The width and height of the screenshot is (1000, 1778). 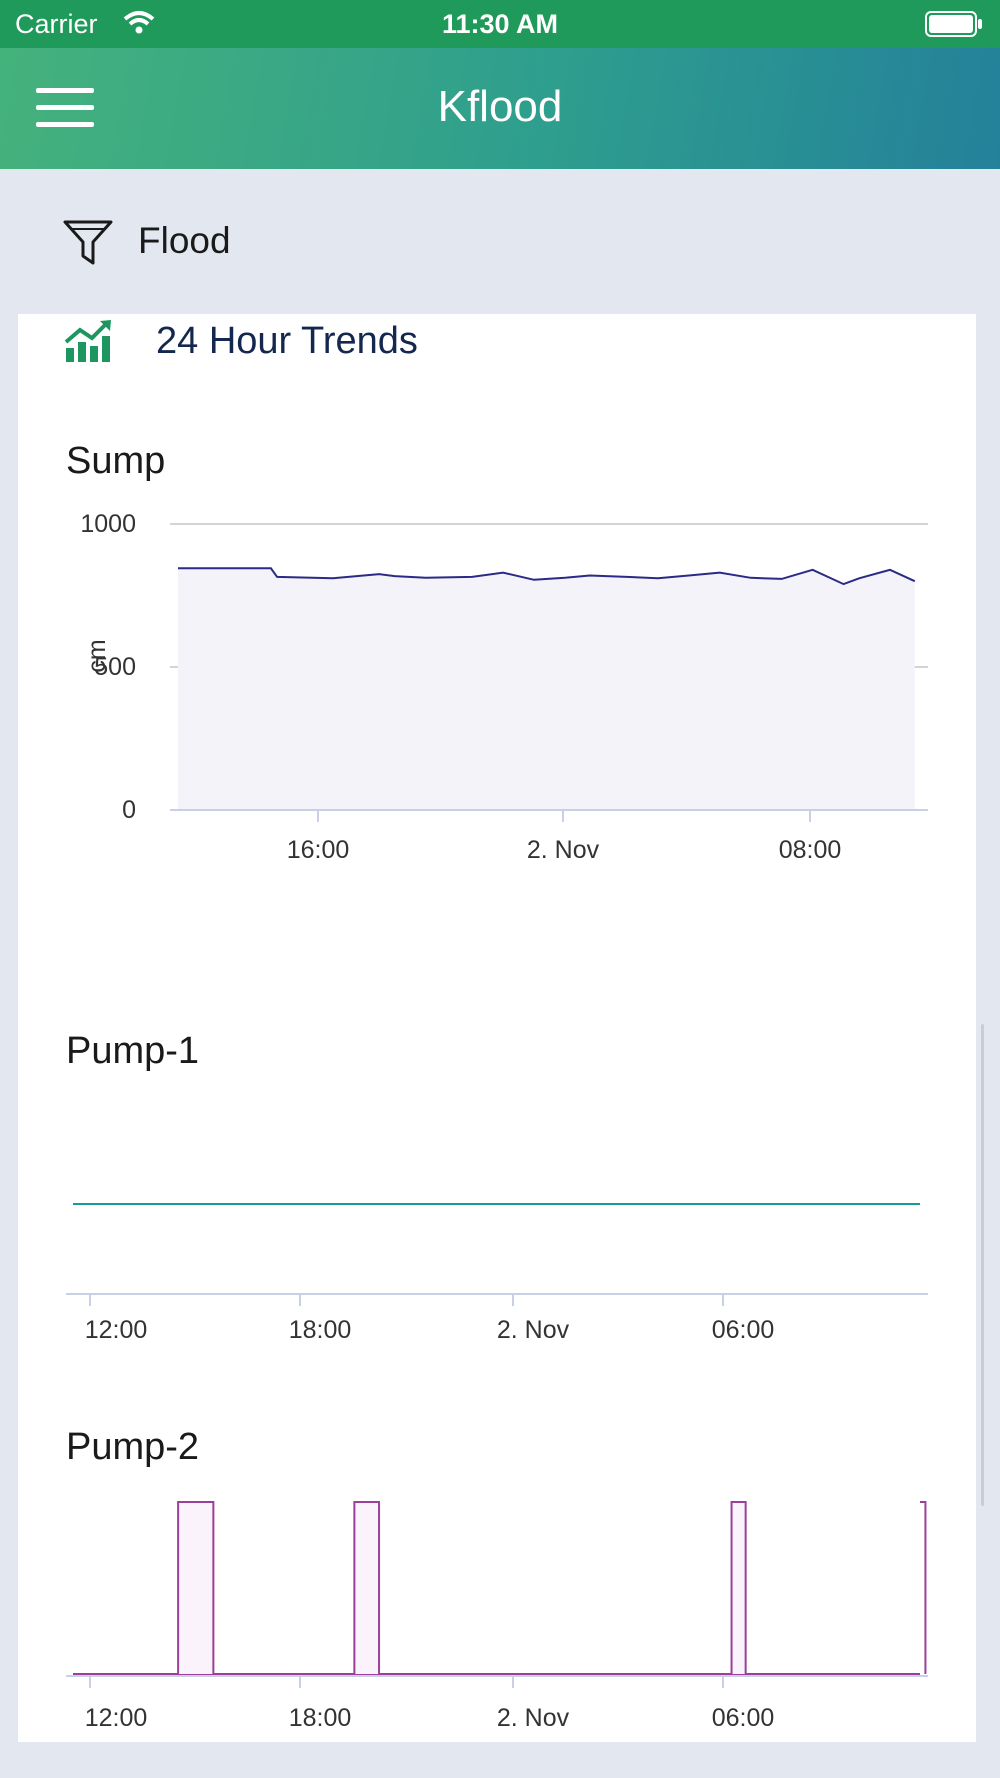 I want to click on app-title: Kflood, so click(x=500, y=106).